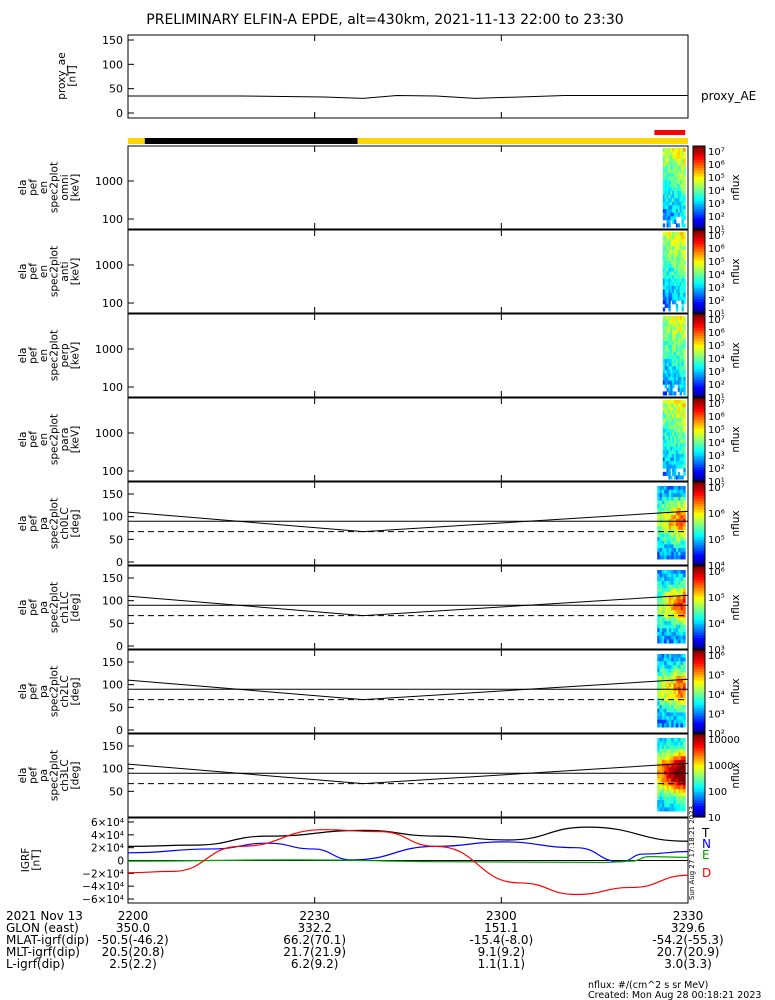  What do you see at coordinates (716, 404) in the screenshot?
I see `colorbar-tick-label: 10⁷` at bounding box center [716, 404].